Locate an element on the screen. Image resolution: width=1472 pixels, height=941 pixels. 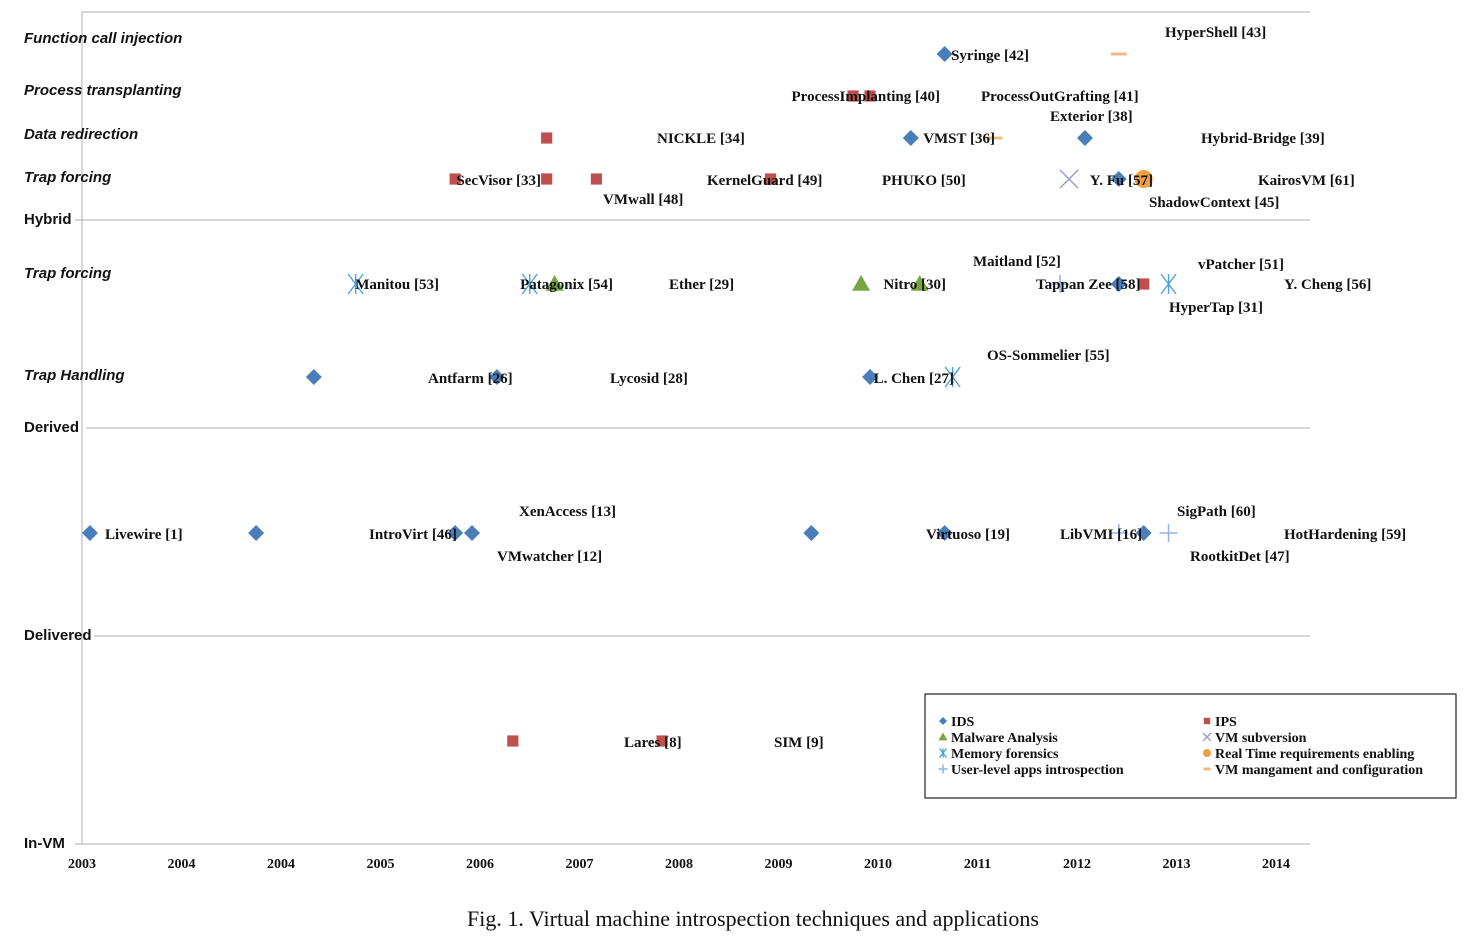
legend-marker-ips is located at coordinates (1207, 721).